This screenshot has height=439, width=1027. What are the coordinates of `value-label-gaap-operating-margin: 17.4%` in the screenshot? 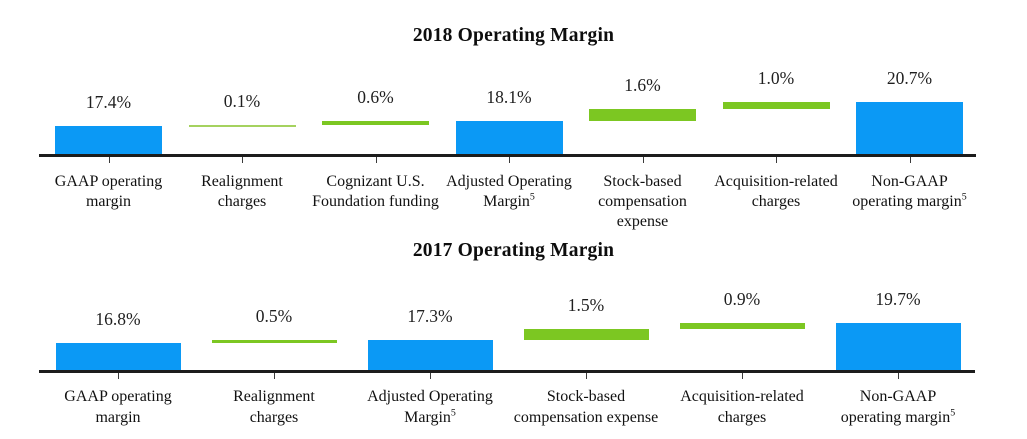 It's located at (108, 102).